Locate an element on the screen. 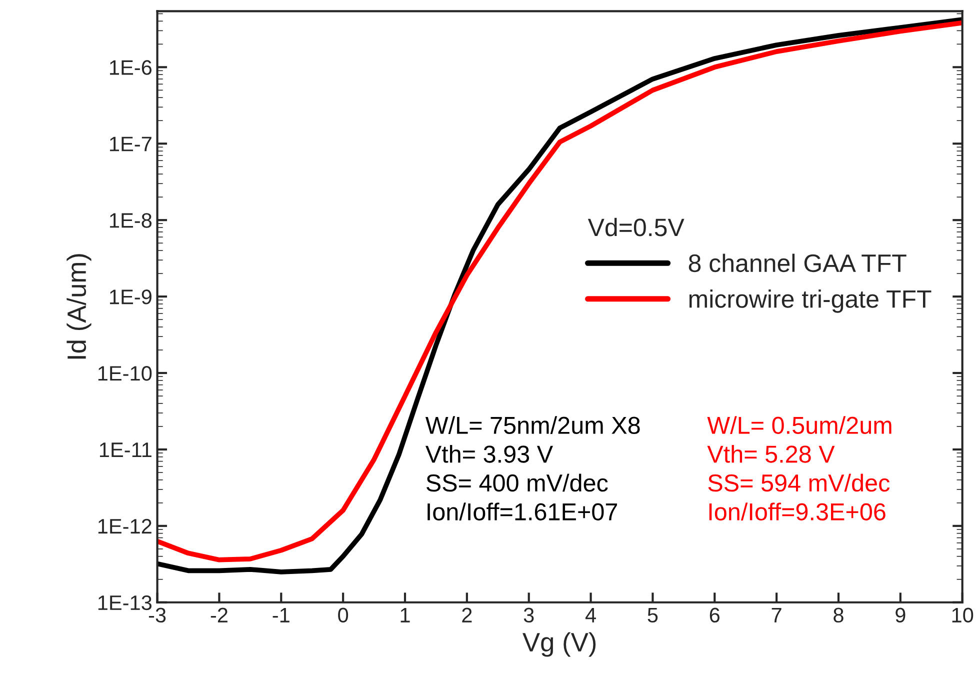 The image size is (977, 698). y-tick-label: 1E-13 is located at coordinates (125, 602).